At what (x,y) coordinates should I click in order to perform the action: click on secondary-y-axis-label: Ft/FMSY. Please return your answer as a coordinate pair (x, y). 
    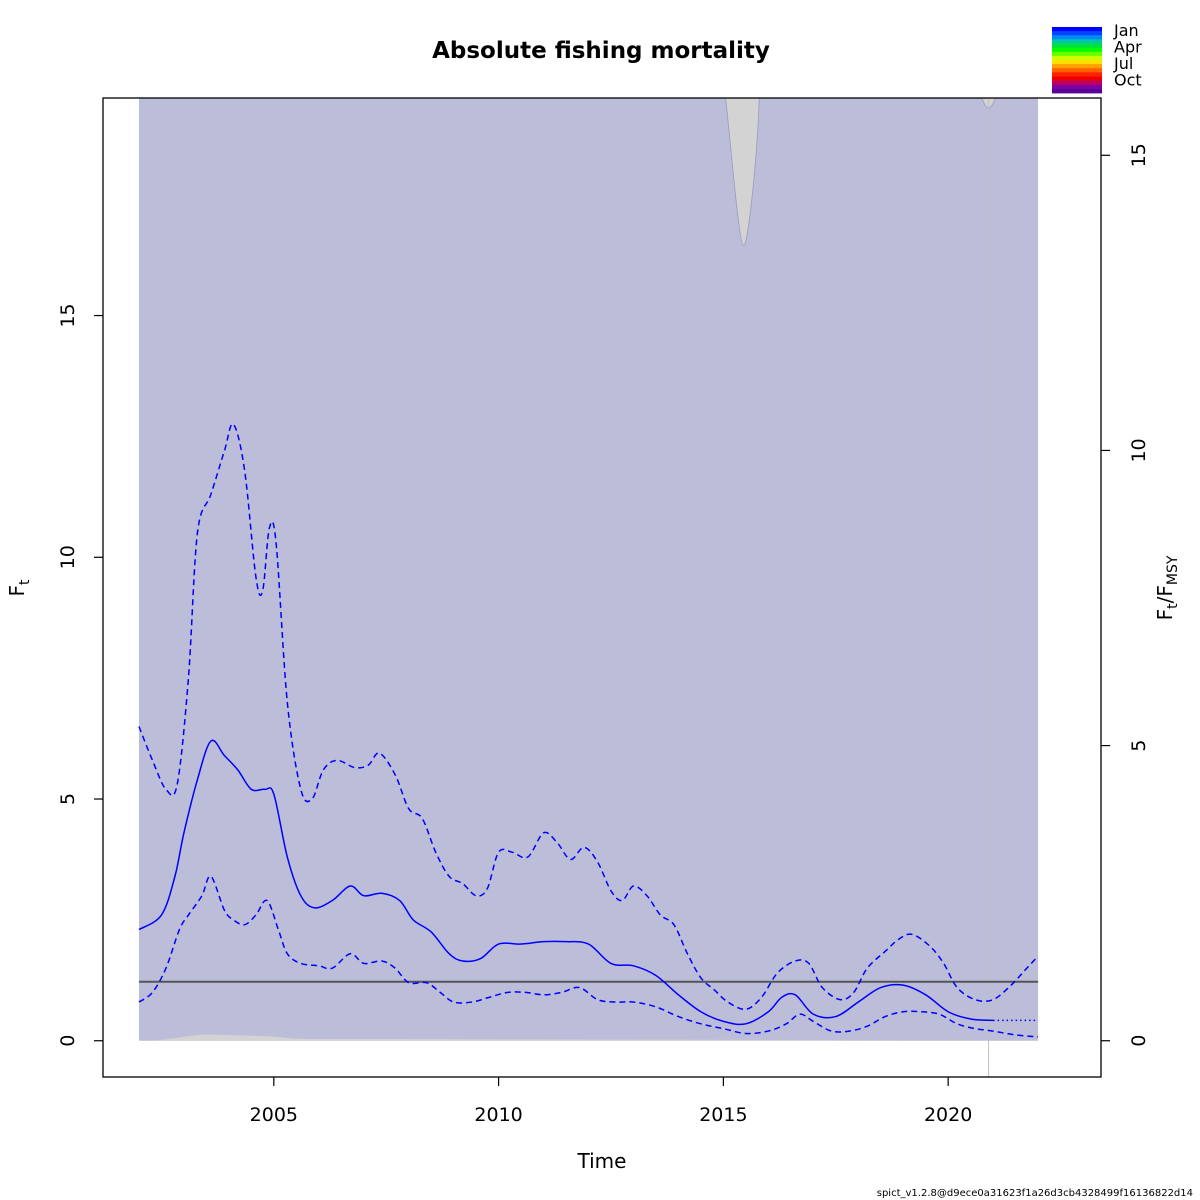
    Looking at the image, I should click on (1167, 587).